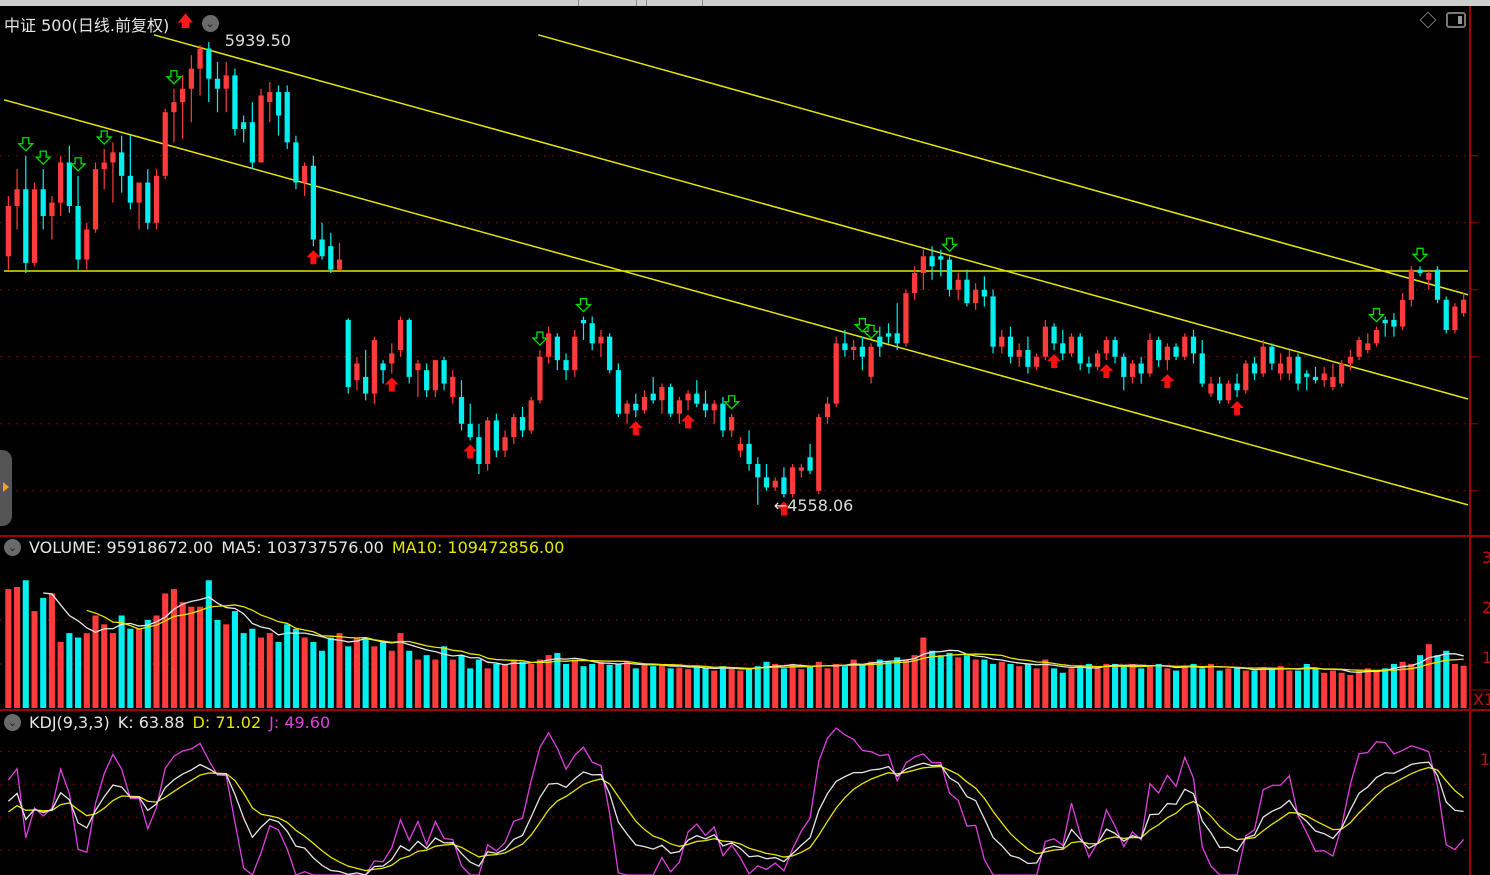  What do you see at coordinates (745, 3) in the screenshot?
I see `top-toolbar-strip` at bounding box center [745, 3].